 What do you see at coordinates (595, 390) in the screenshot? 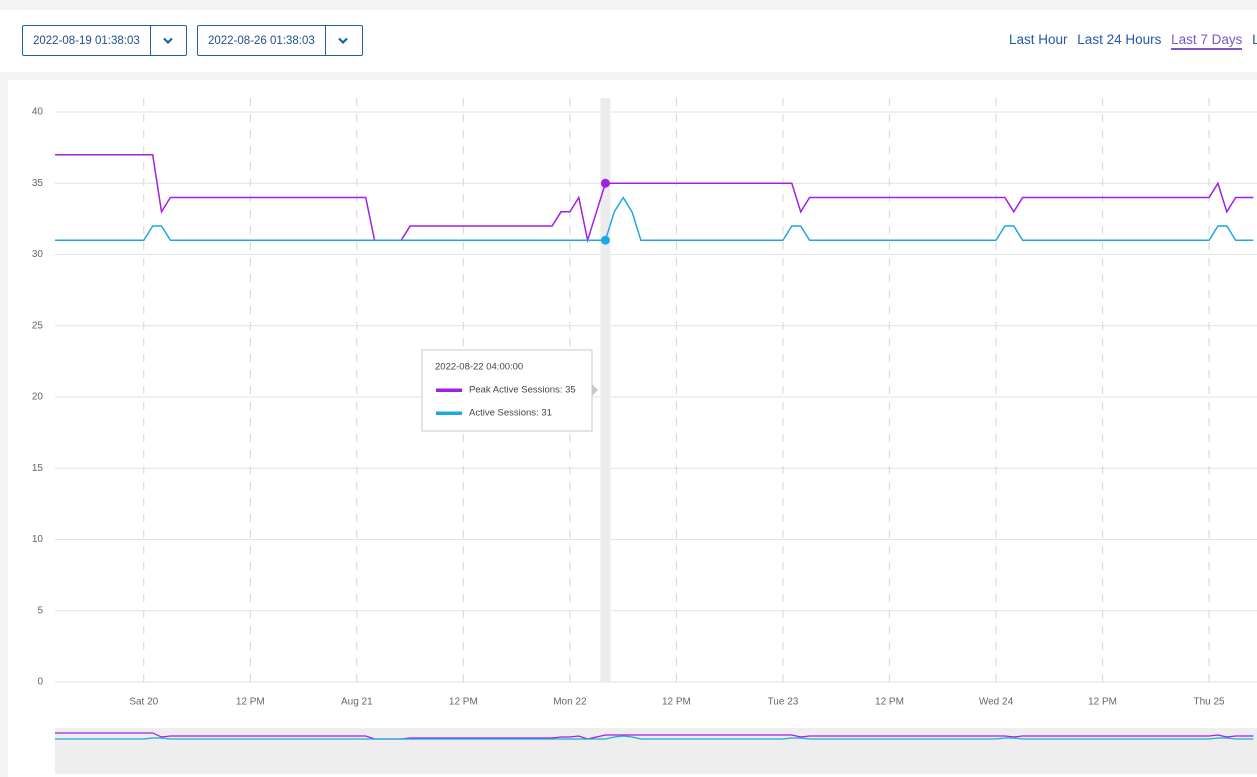
I see `tooltip-arrow` at bounding box center [595, 390].